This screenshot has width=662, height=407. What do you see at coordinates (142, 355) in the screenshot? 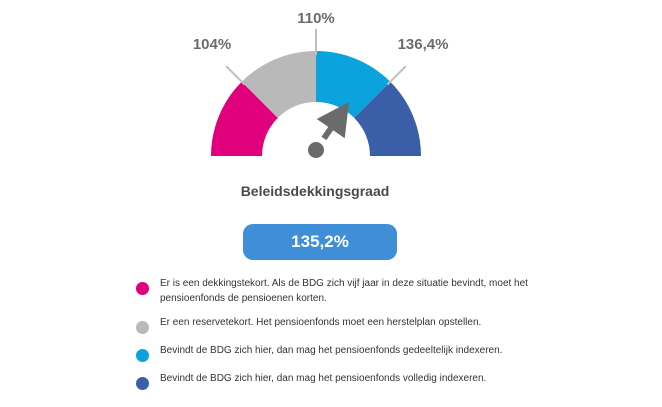
I see `light-blue-dot-icon` at bounding box center [142, 355].